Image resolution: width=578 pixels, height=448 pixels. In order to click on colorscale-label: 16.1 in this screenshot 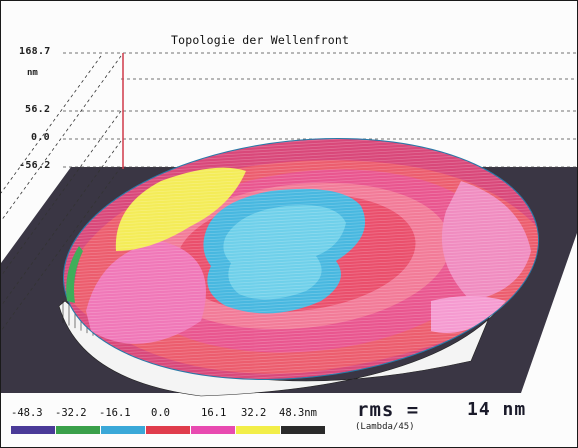, I will do `click(214, 413)`.